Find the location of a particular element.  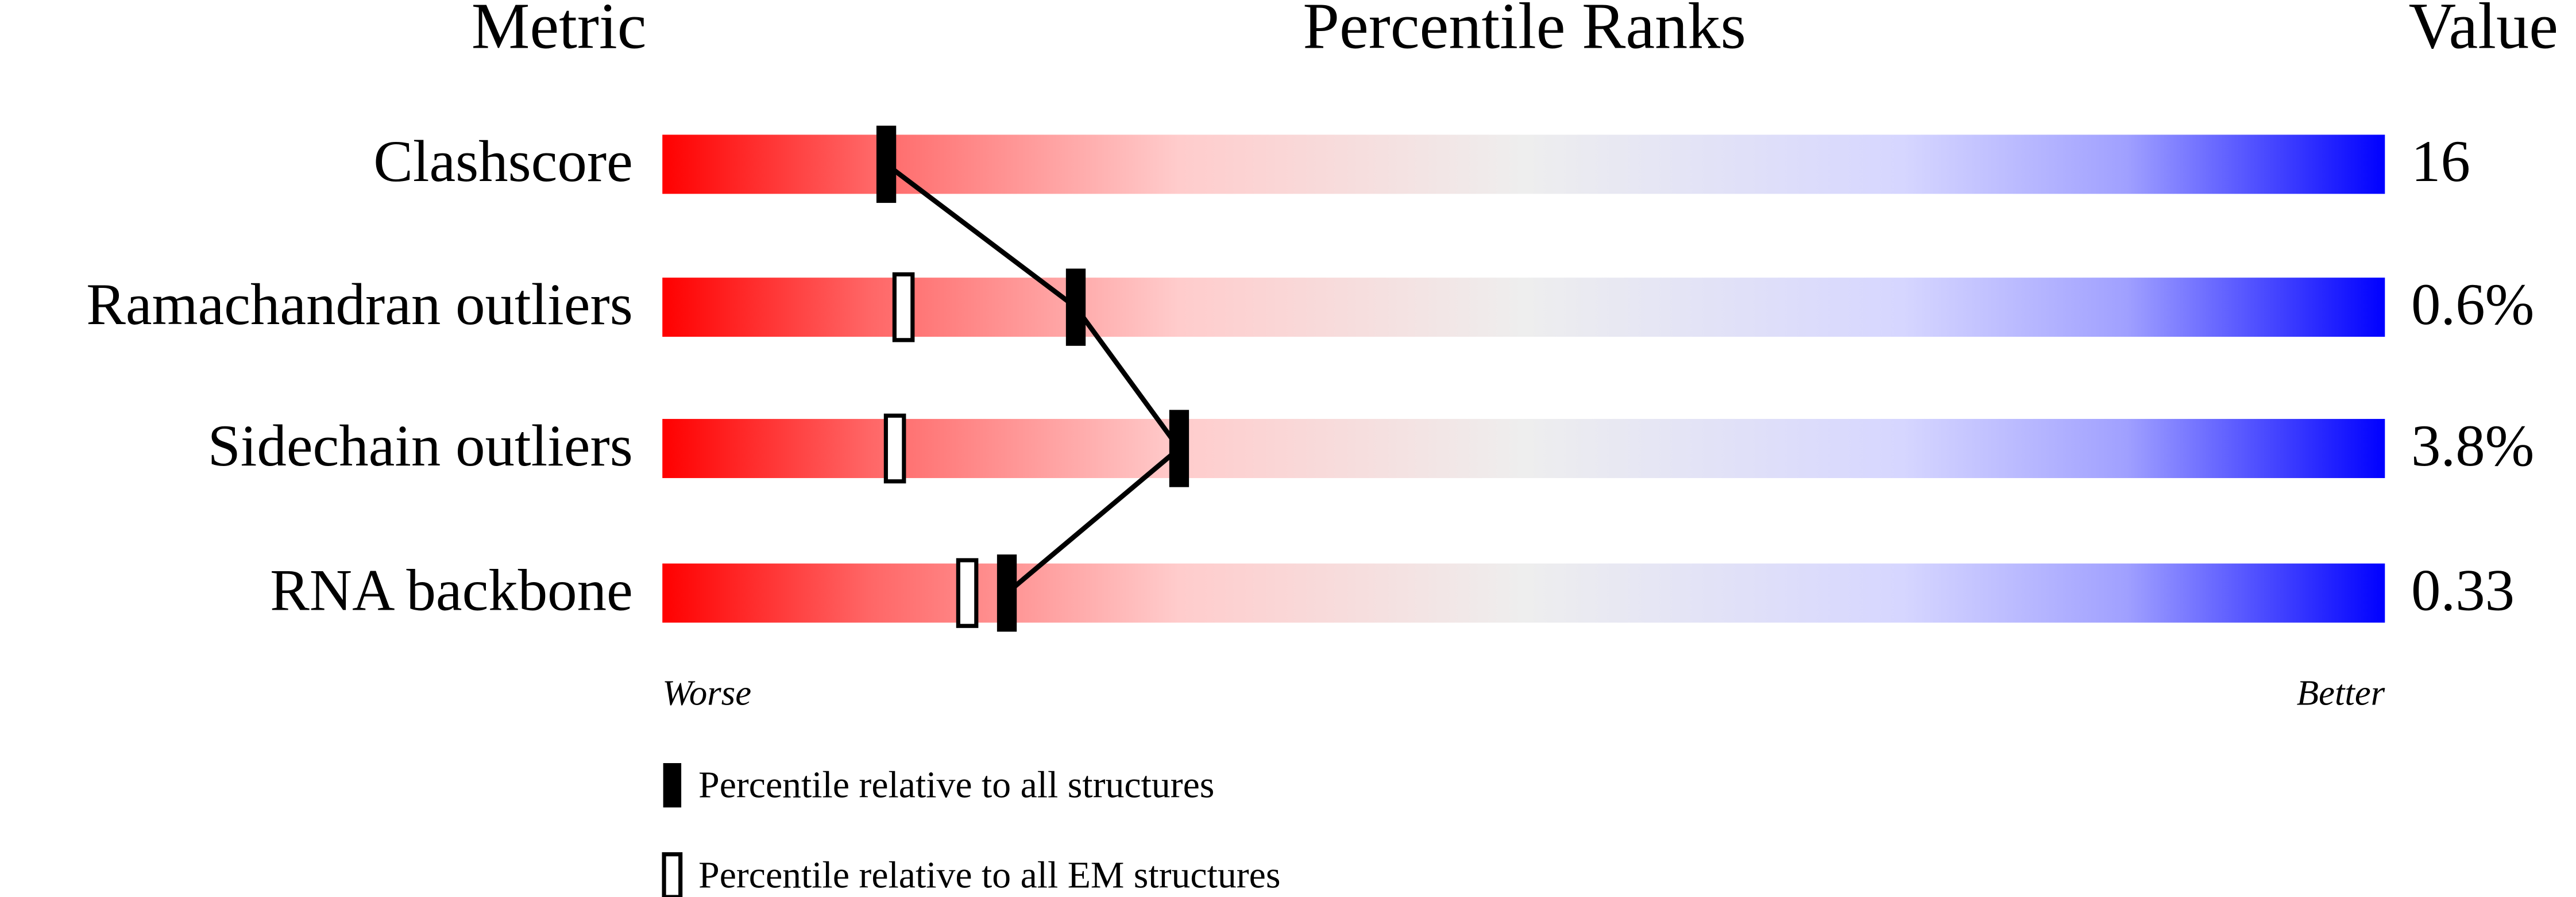

header-percentile: Percentile Ranks is located at coordinates (1524, 31).